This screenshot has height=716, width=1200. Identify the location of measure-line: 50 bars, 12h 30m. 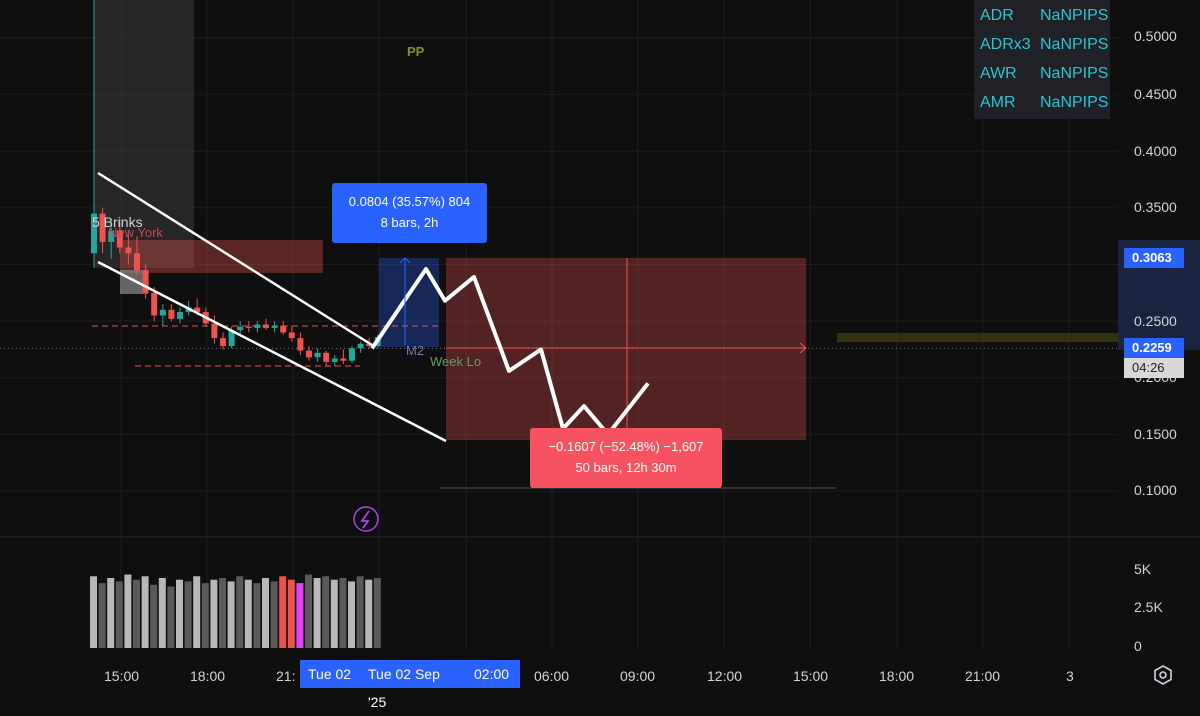
(626, 467).